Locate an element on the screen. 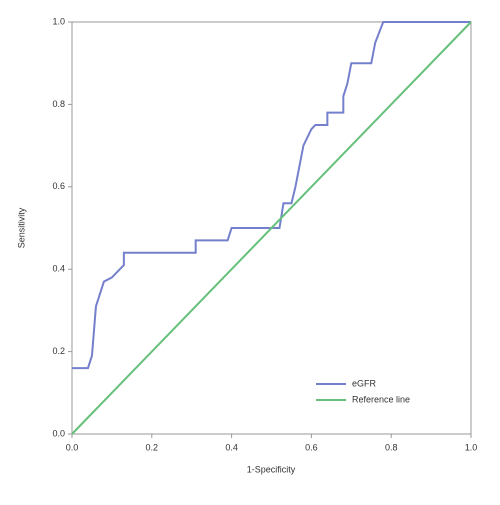 This screenshot has height=505, width=500. x-tick-label: 1.0 is located at coordinates (471, 447).